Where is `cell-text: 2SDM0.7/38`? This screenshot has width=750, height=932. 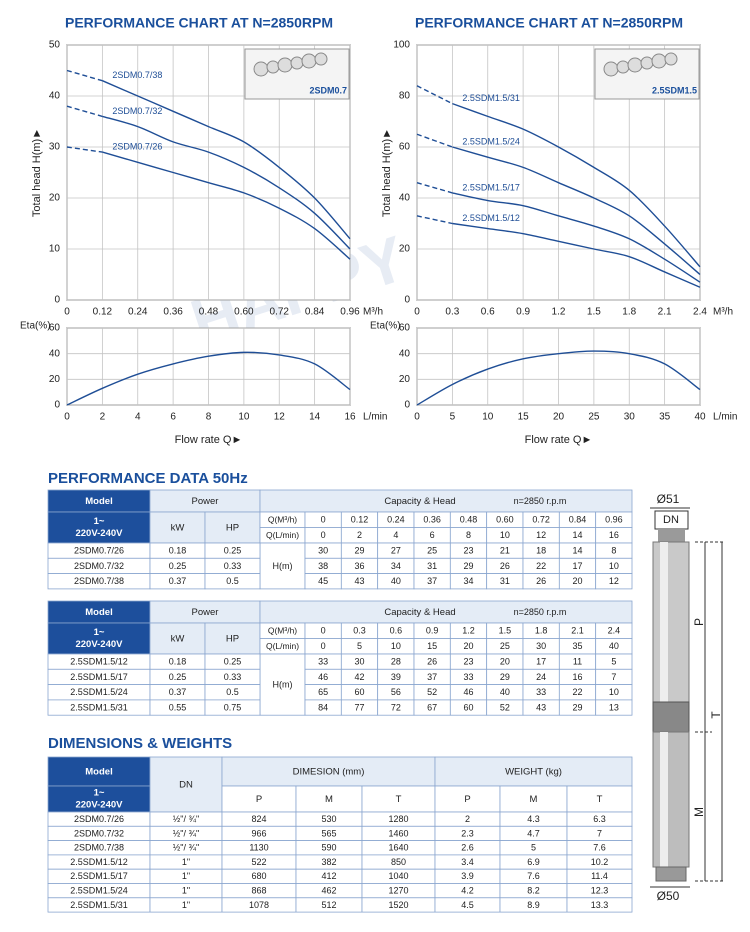 cell-text: 2SDM0.7/38 is located at coordinates (99, 581).